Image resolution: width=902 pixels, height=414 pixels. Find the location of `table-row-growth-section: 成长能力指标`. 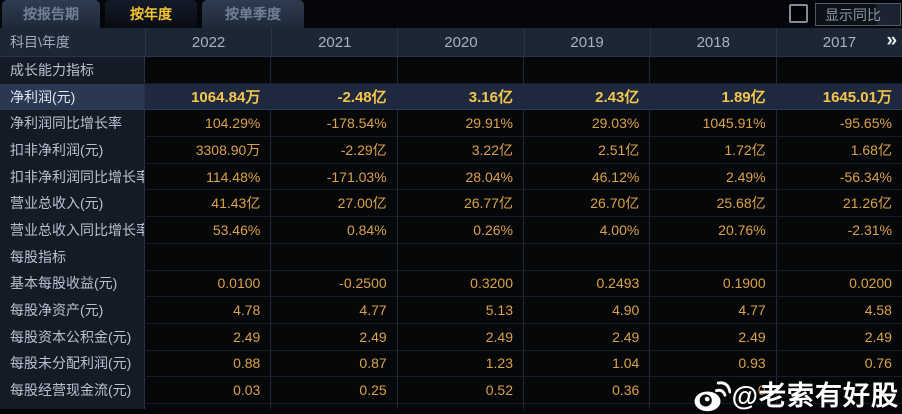

table-row-growth-section: 成长能力指标 is located at coordinates (451, 70).